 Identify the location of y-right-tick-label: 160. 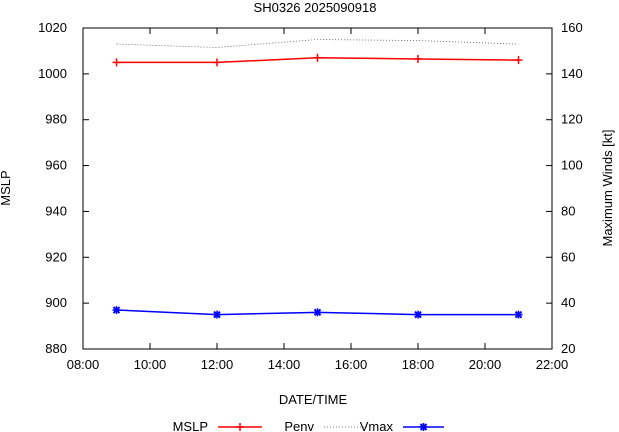
(572, 27).